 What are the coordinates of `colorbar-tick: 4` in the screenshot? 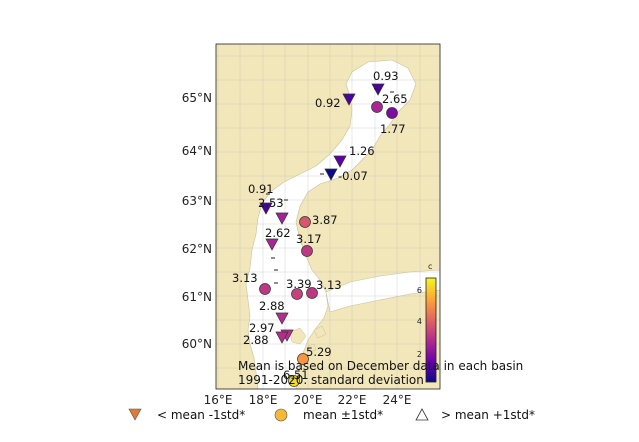 It's located at (419, 321).